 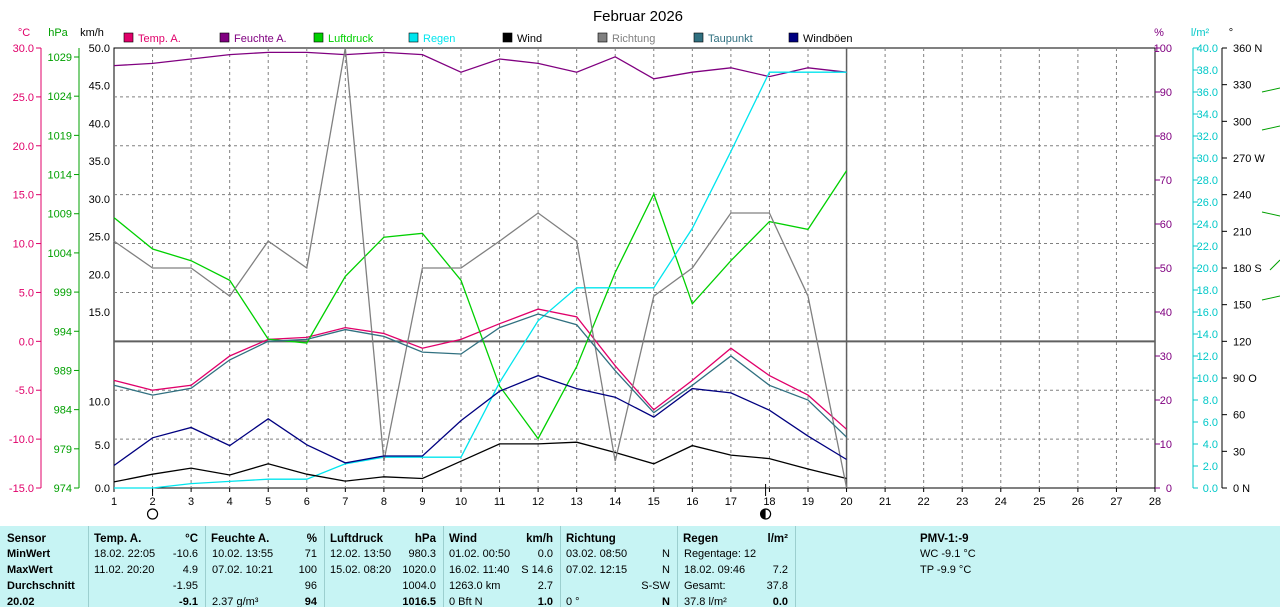 I want to click on x-tick-label: 14, so click(x=615, y=502).